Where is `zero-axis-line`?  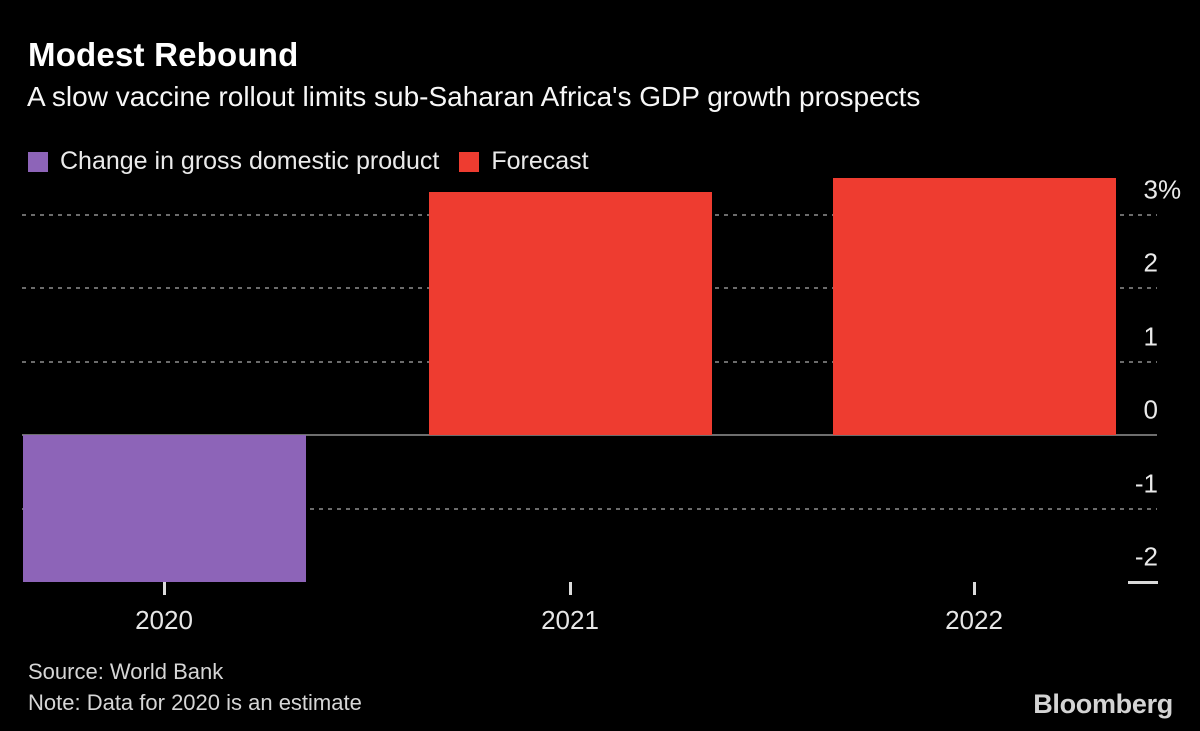
zero-axis-line is located at coordinates (589, 435).